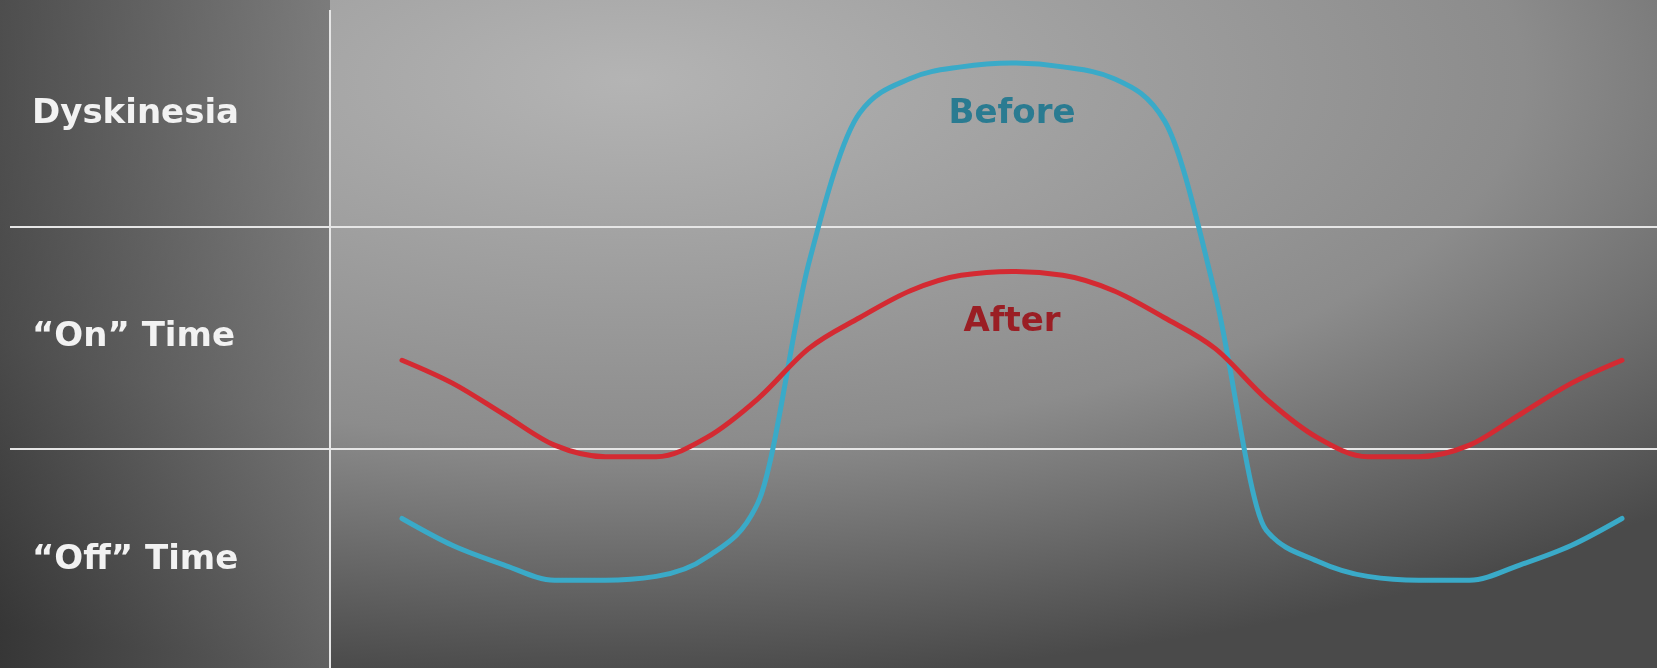  I want to click on text: “Off” Time, so click(135, 556).